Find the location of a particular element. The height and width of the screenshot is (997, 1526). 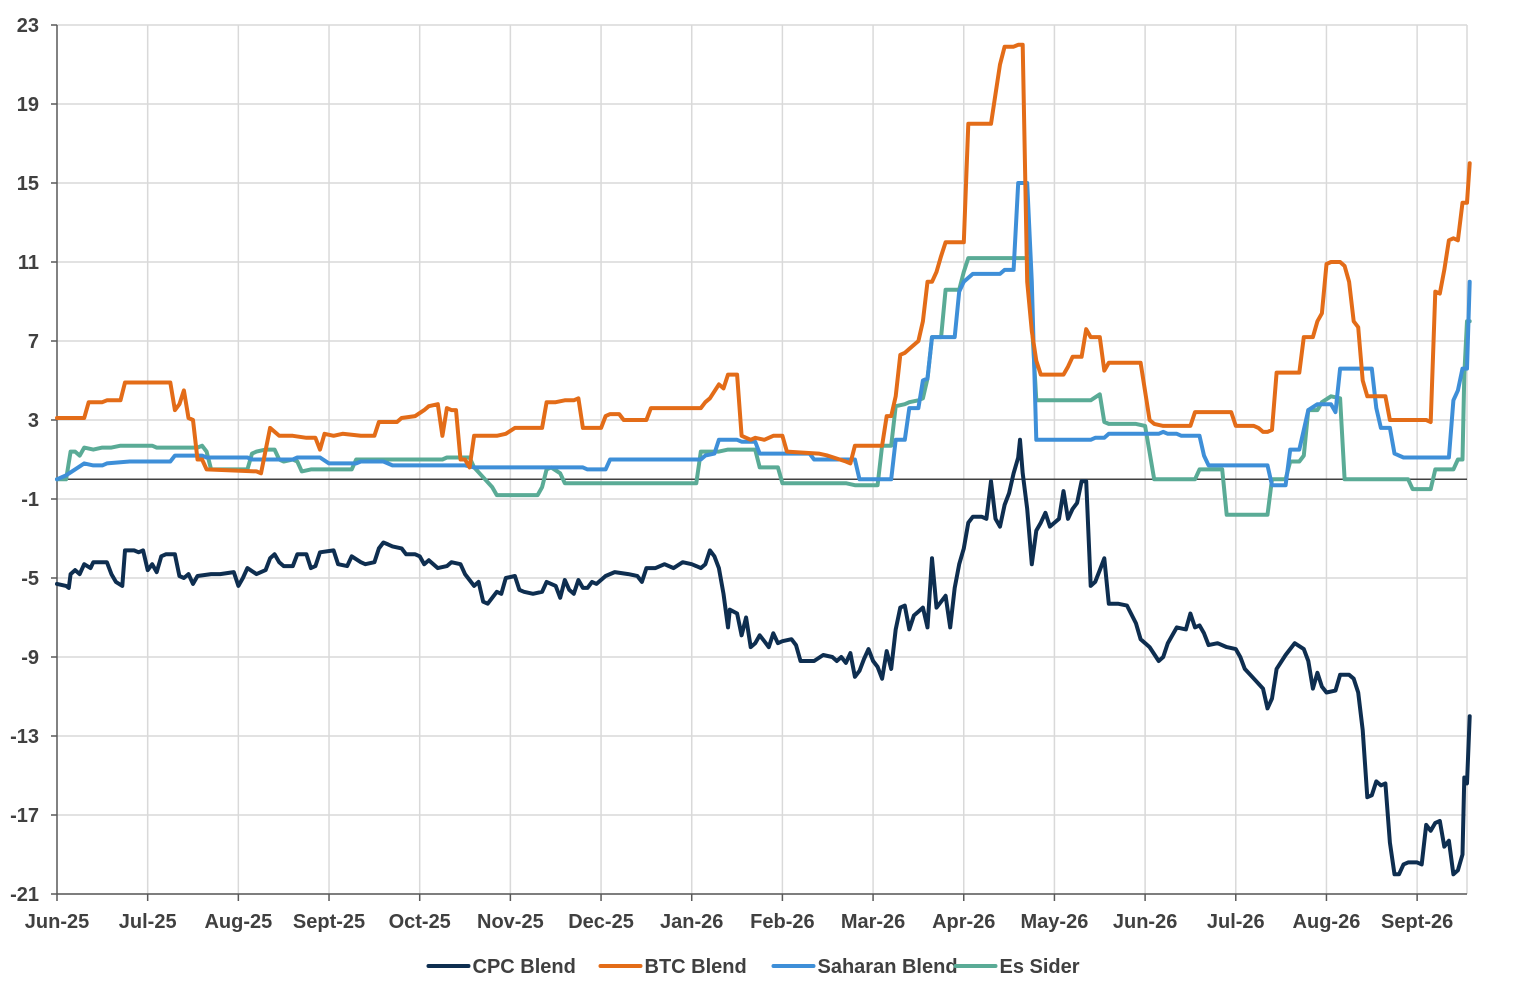

y-tick-label: -1 is located at coordinates (30, 500).